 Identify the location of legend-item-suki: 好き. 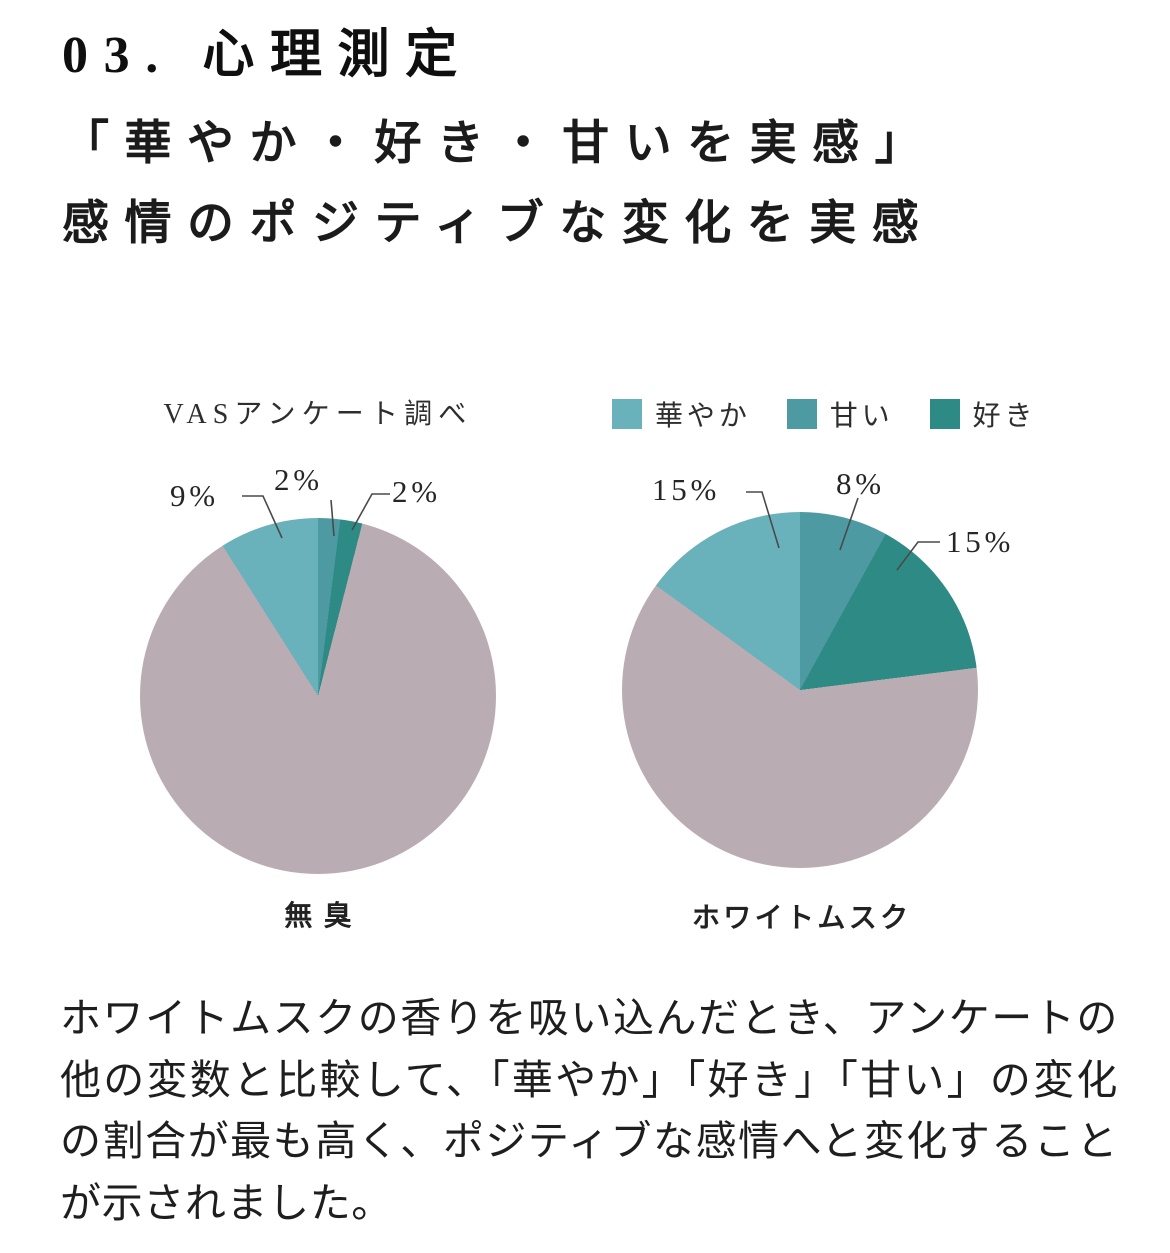
(983, 414).